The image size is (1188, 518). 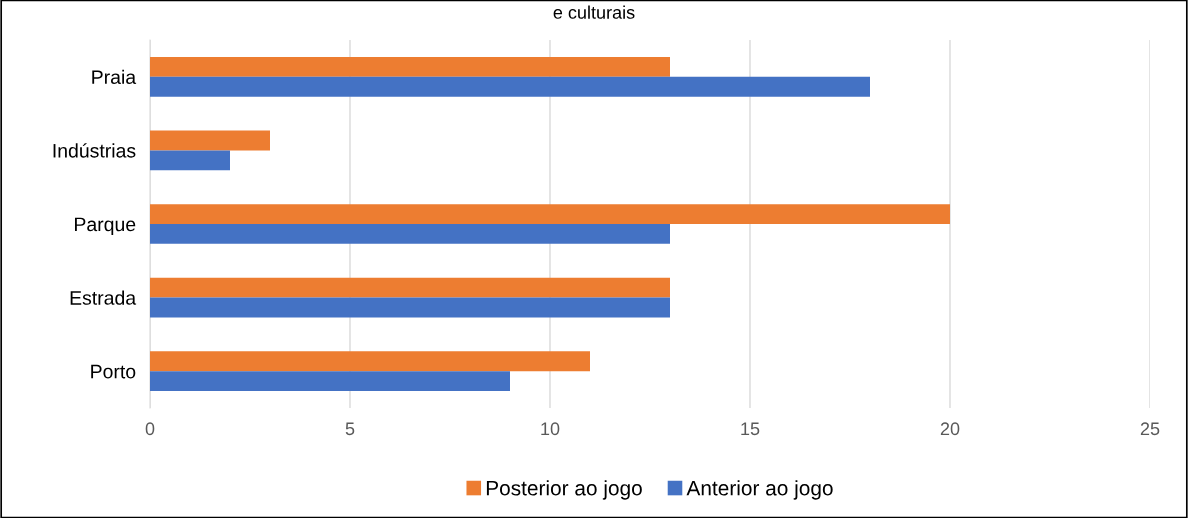 What do you see at coordinates (950, 429) in the screenshot?
I see `x-tick-label: 20` at bounding box center [950, 429].